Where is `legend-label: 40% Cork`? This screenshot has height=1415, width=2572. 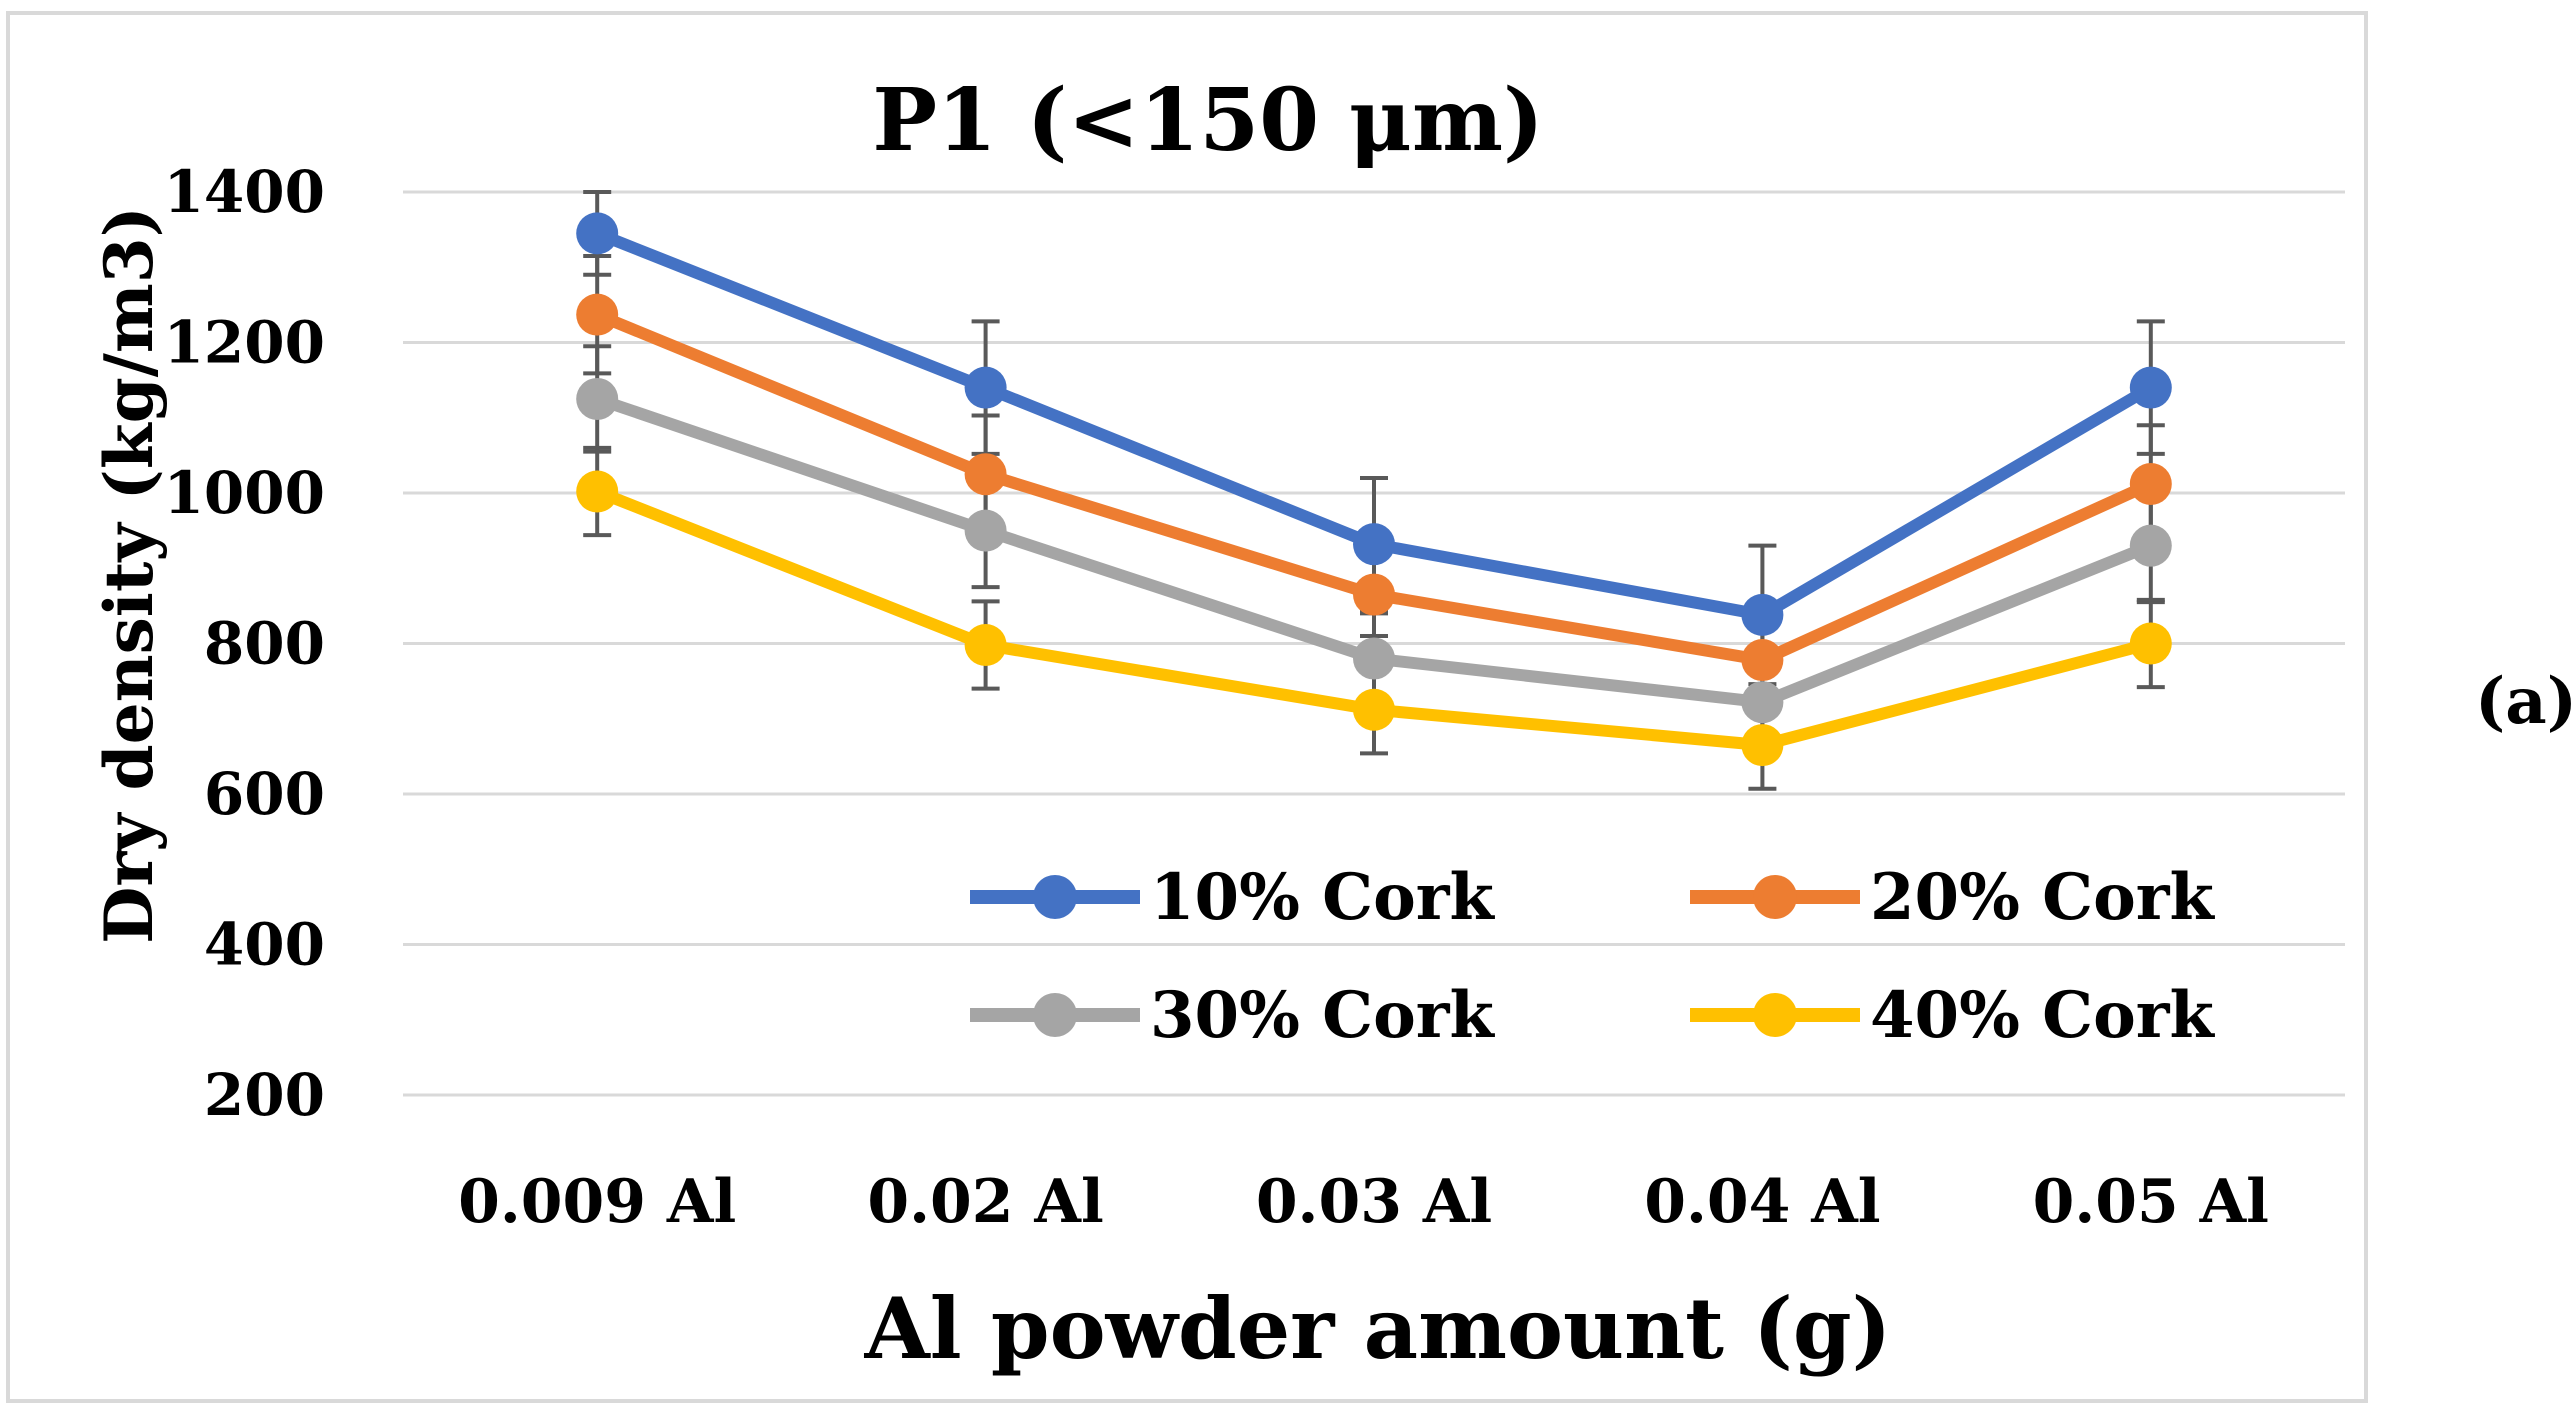
legend-label: 40% Cork is located at coordinates (2043, 1015).